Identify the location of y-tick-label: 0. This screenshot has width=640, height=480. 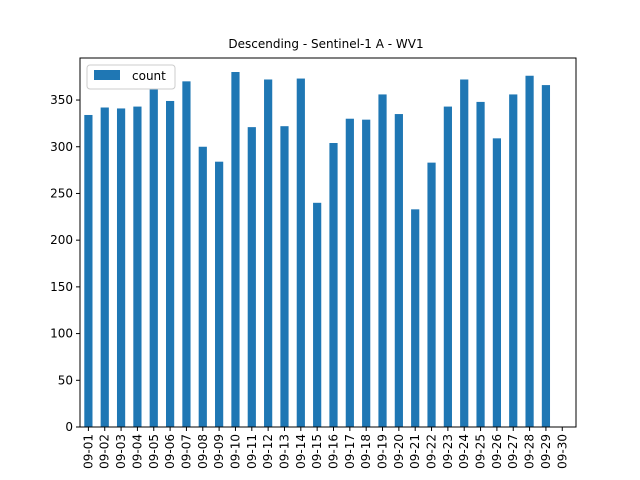
(69, 427).